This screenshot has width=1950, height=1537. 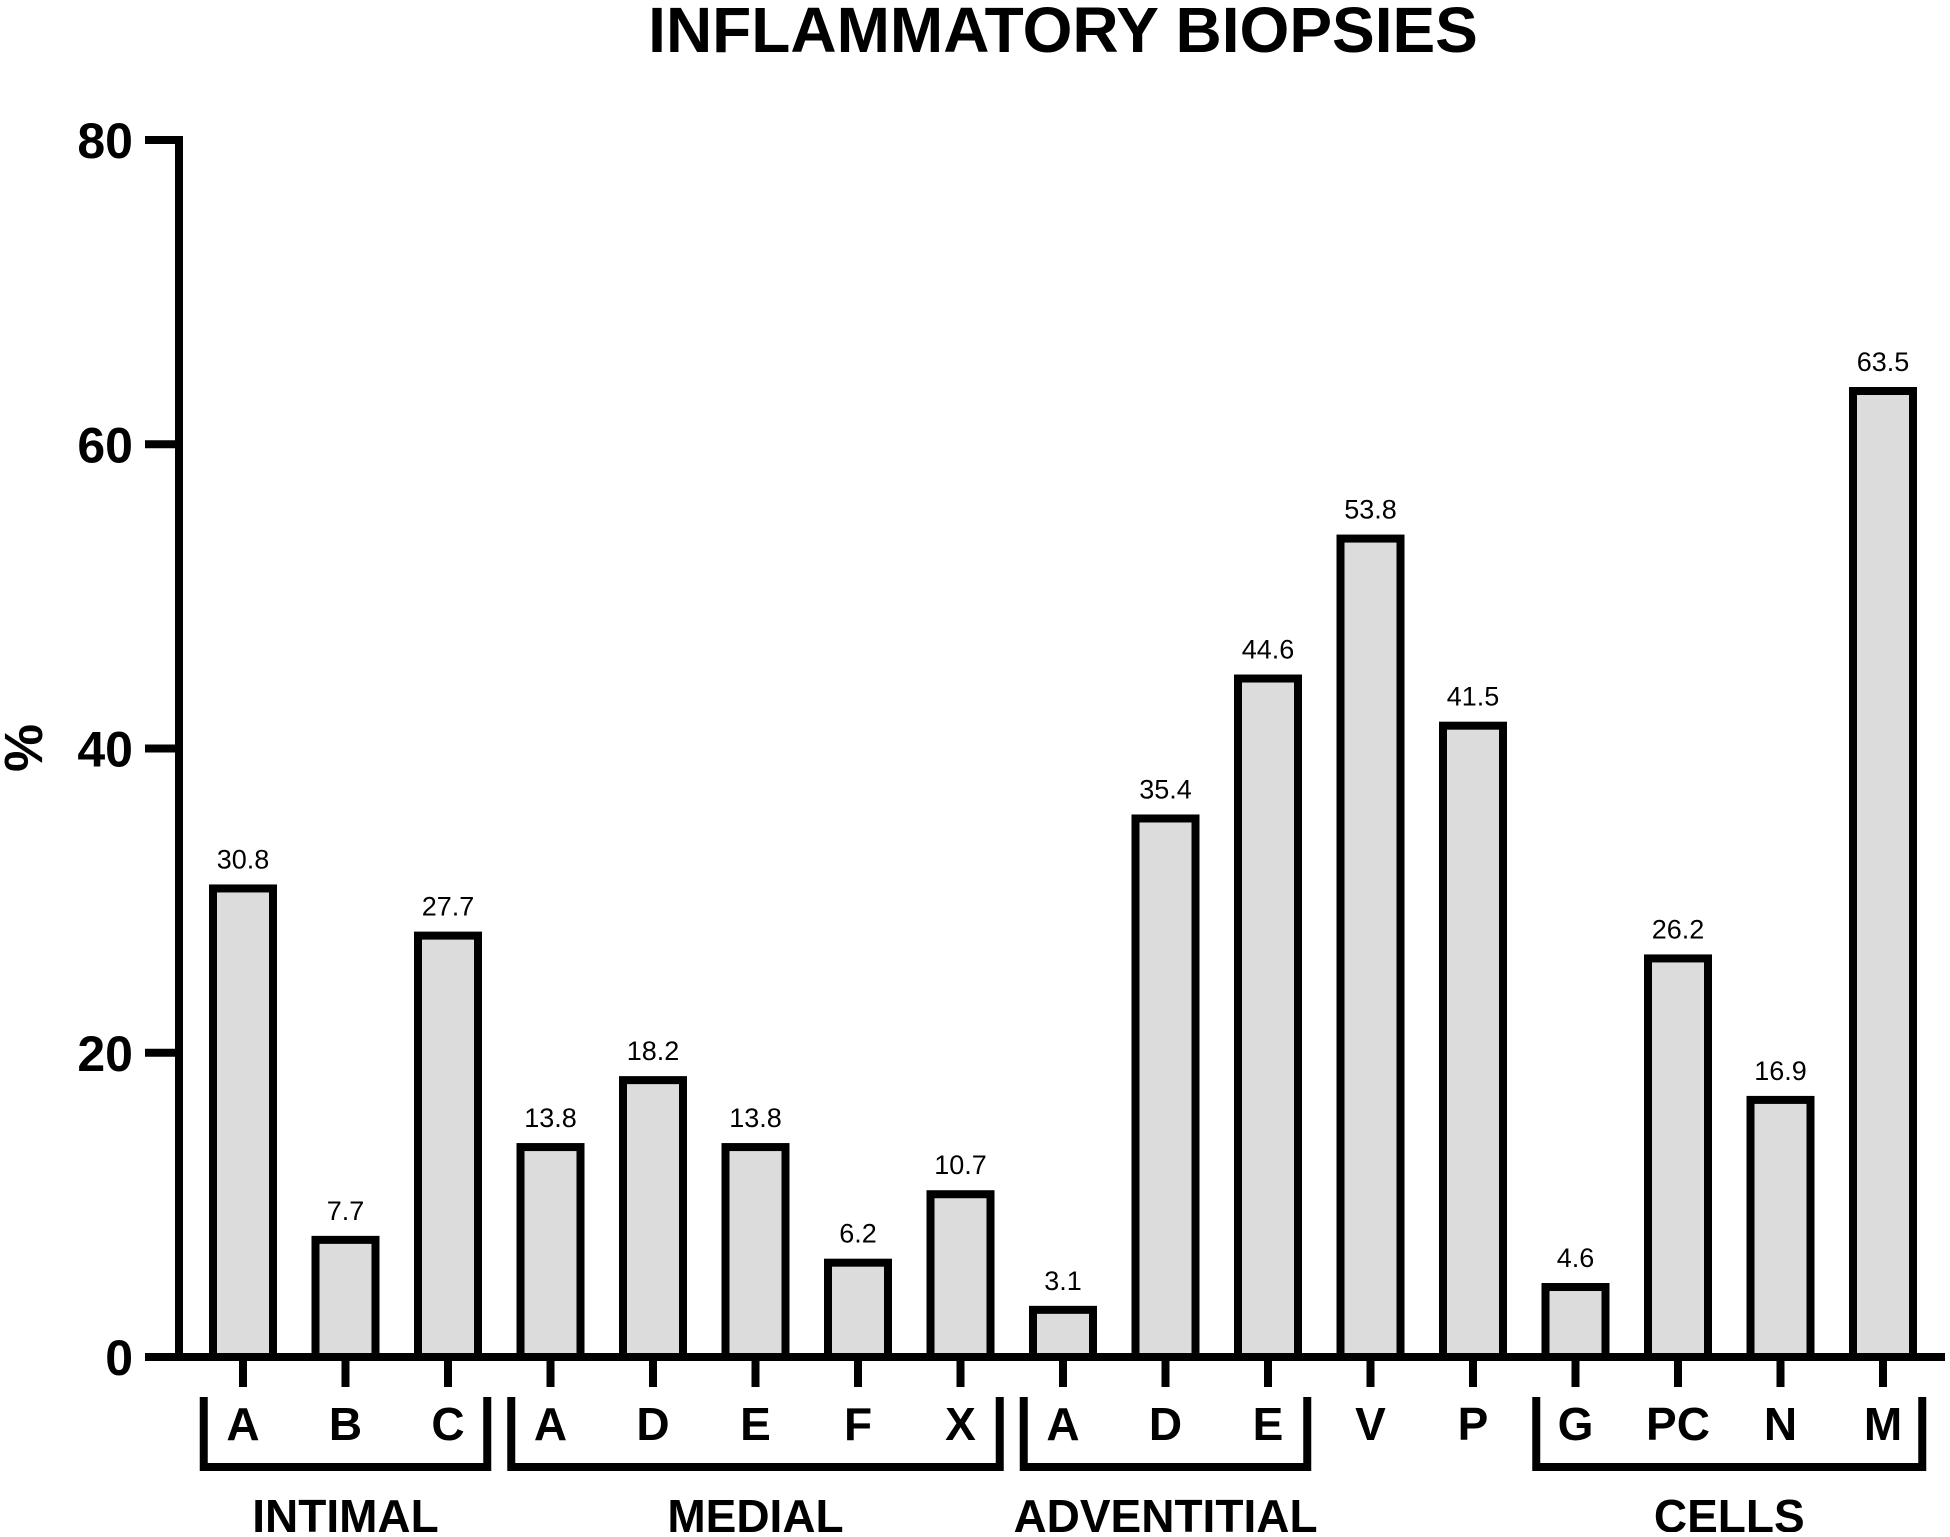 What do you see at coordinates (960, 1424) in the screenshot?
I see `x-tick-label-7: X` at bounding box center [960, 1424].